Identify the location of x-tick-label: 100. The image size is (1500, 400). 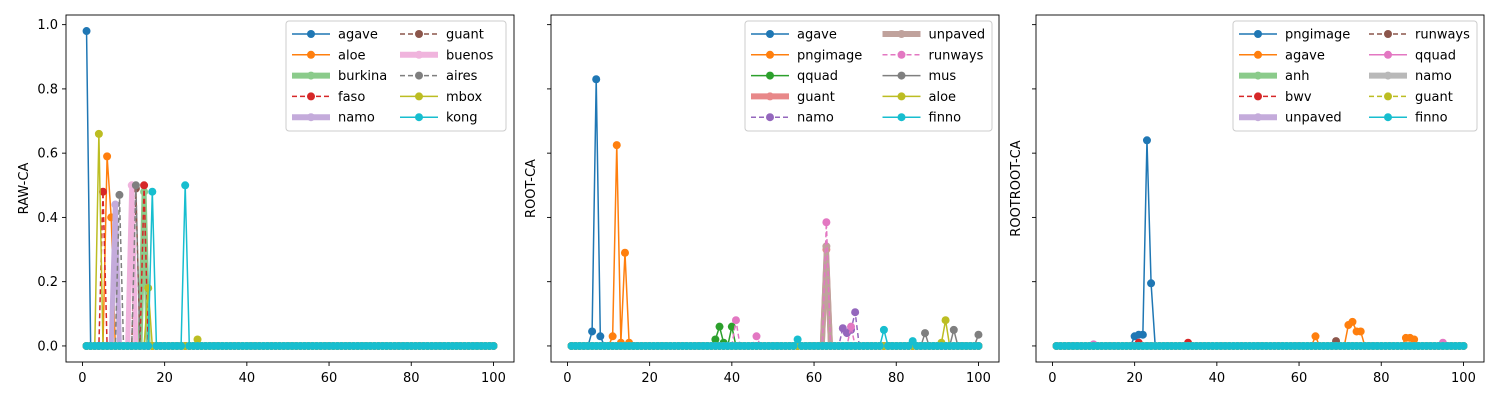
(493, 378).